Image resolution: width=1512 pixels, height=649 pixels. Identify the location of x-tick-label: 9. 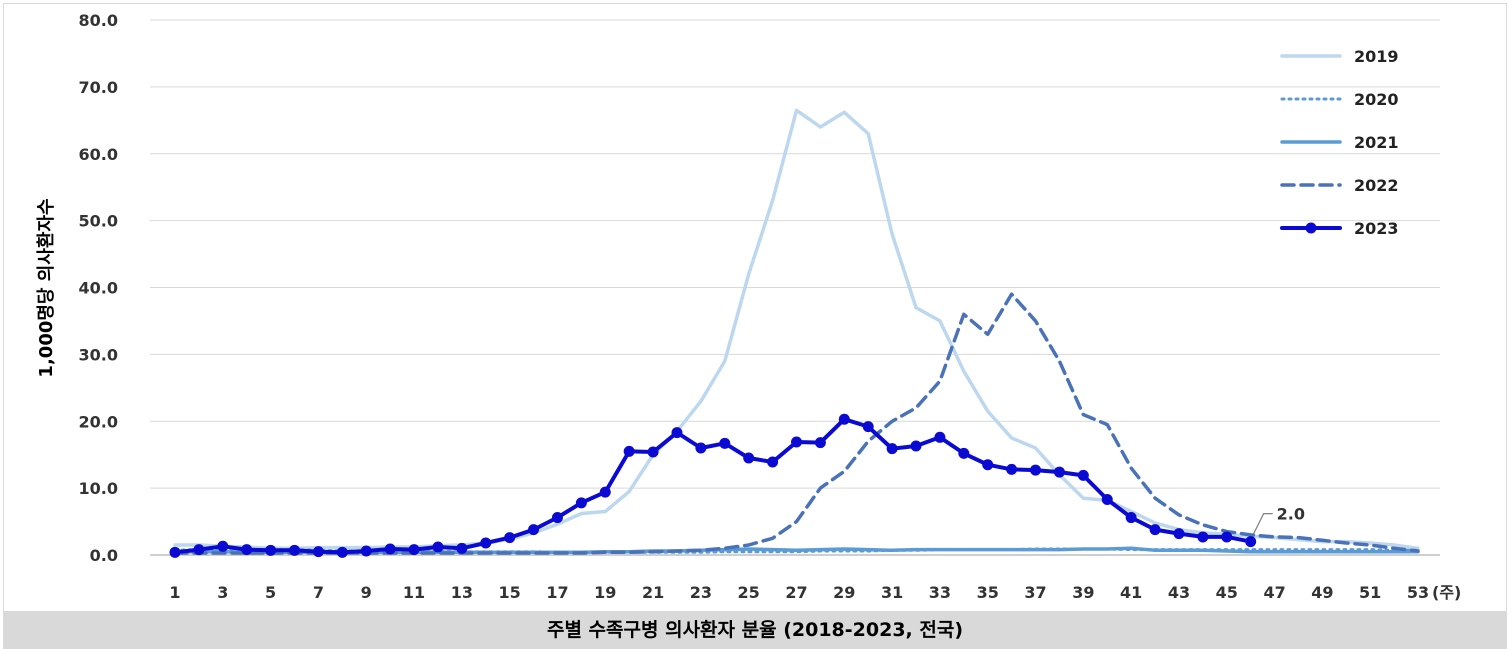
(366, 592).